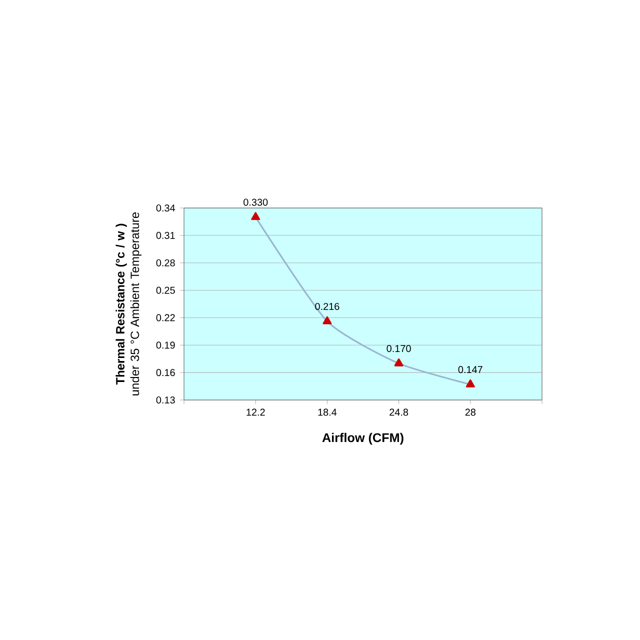 The width and height of the screenshot is (640, 640). What do you see at coordinates (255, 412) in the screenshot?
I see `x-tick-label: 12.2` at bounding box center [255, 412].